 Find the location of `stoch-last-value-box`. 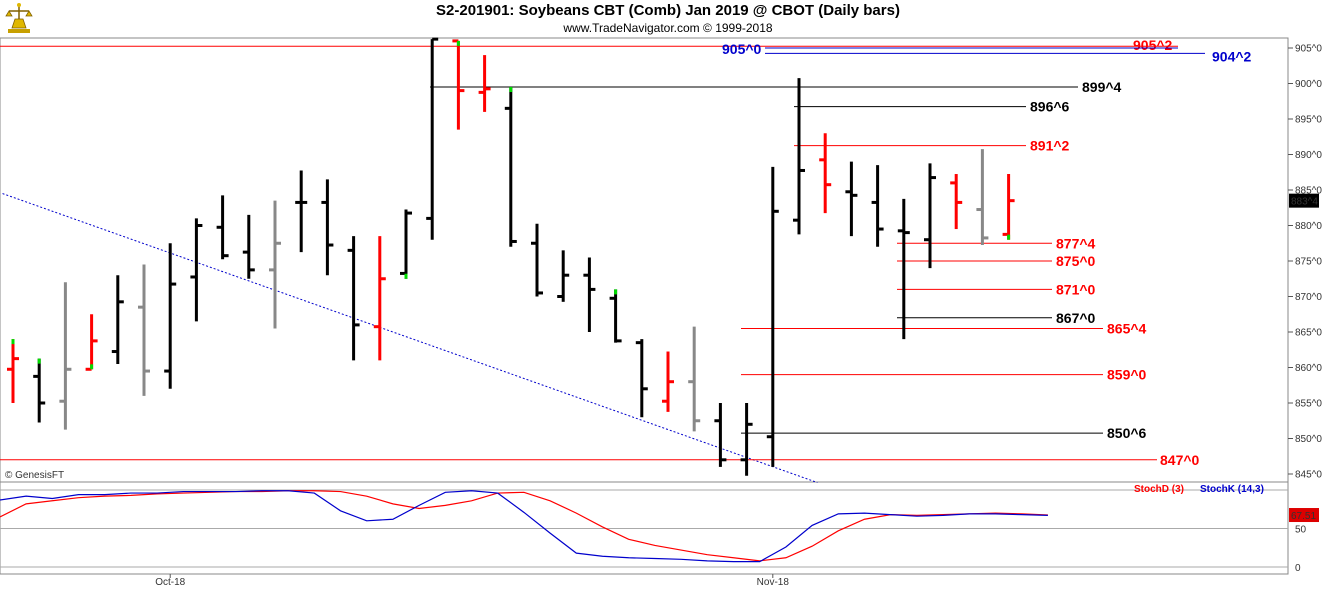

stoch-last-value-box is located at coordinates (1304, 515).